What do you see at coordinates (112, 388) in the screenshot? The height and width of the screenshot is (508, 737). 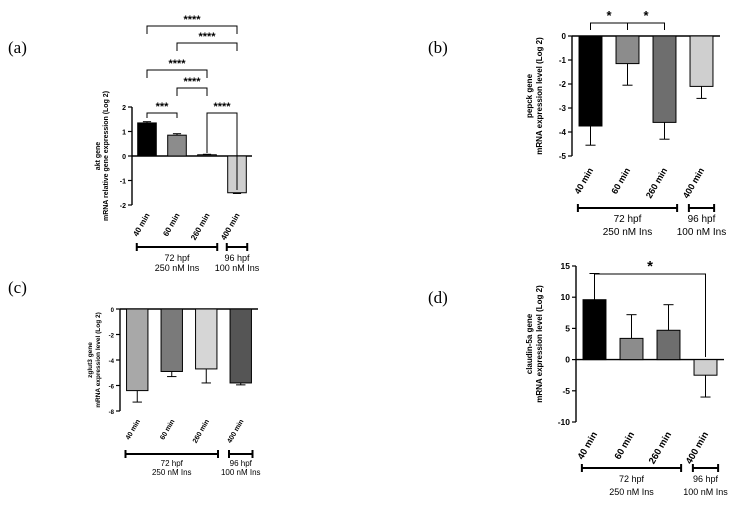 I see `y-tick-label: -6` at bounding box center [112, 388].